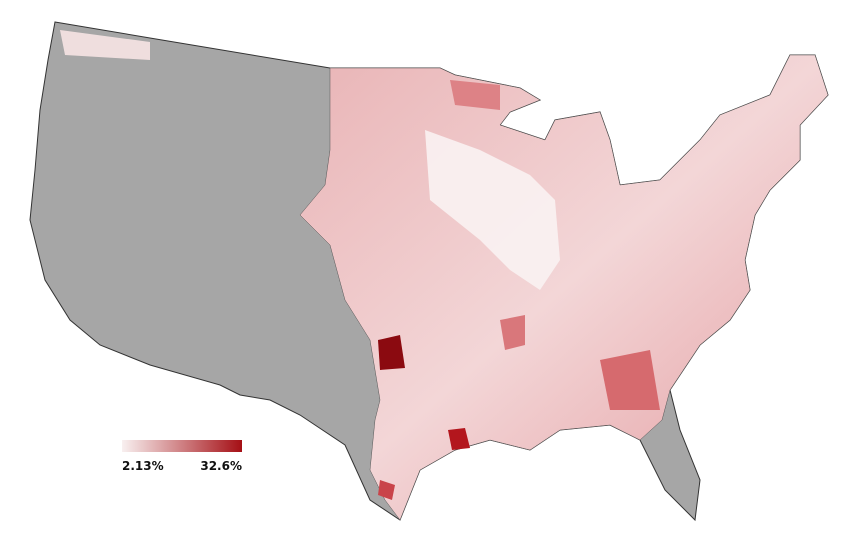  I want to click on legend-label: 2.13%, so click(143, 466).